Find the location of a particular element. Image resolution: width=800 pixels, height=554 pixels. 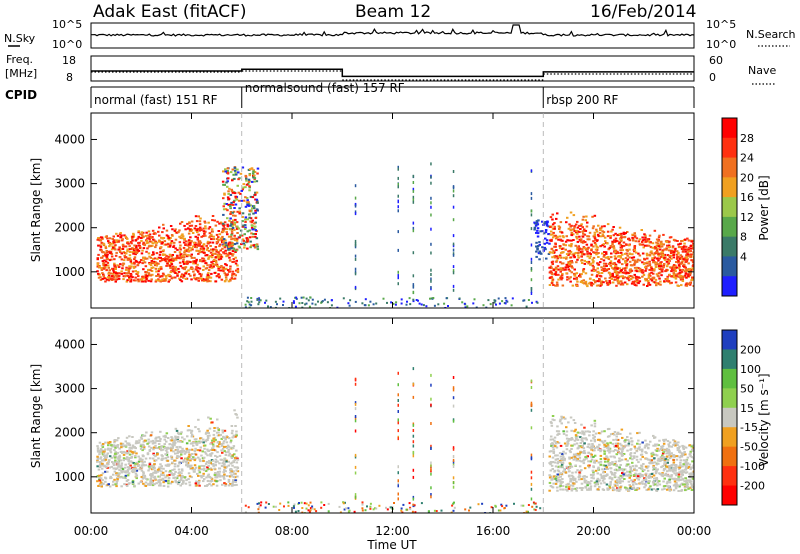

velocity-cell-1959 is located at coordinates (692, 467).